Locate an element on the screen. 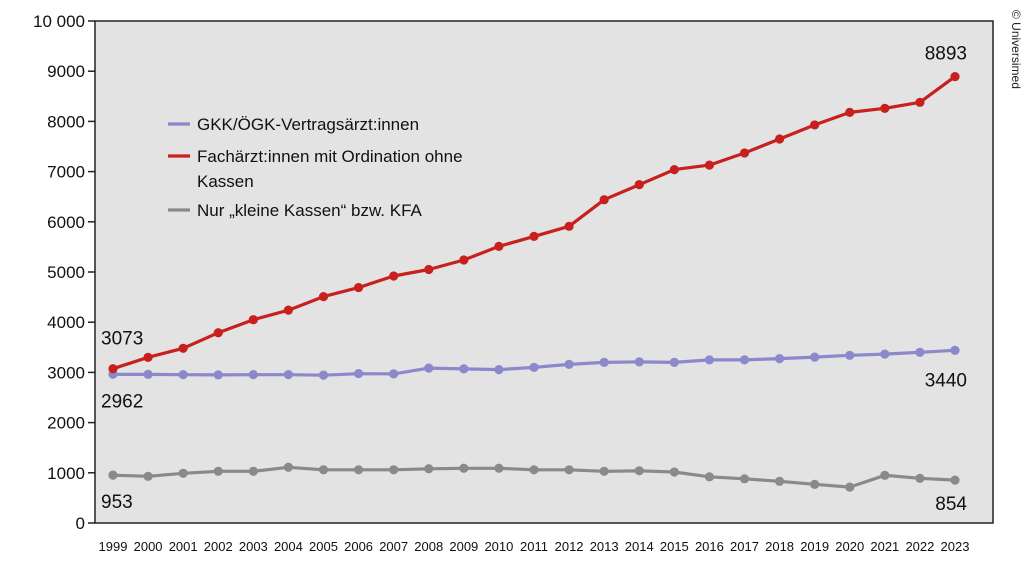 This screenshot has width=1024, height=567. data-label: 2962 is located at coordinates (122, 401).